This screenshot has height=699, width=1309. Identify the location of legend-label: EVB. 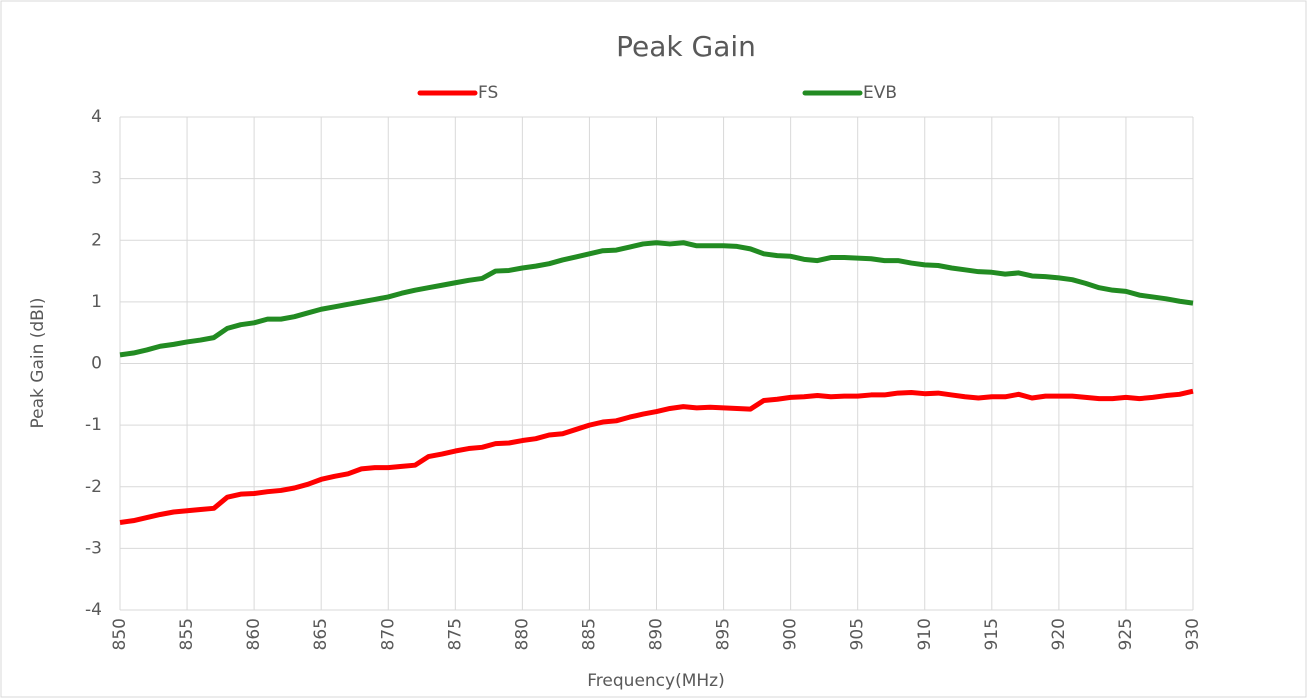
(880, 93).